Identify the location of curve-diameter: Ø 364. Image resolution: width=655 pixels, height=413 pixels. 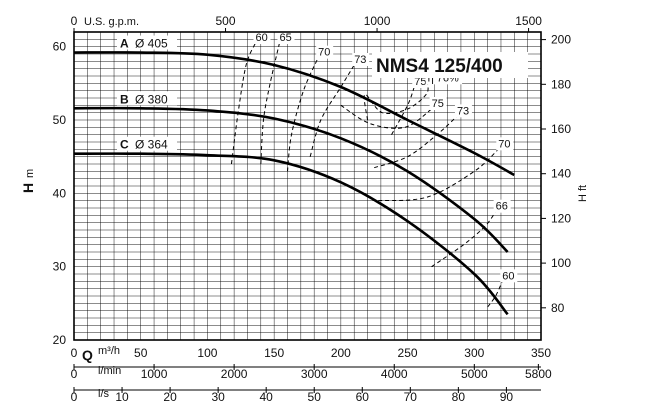
(151, 145).